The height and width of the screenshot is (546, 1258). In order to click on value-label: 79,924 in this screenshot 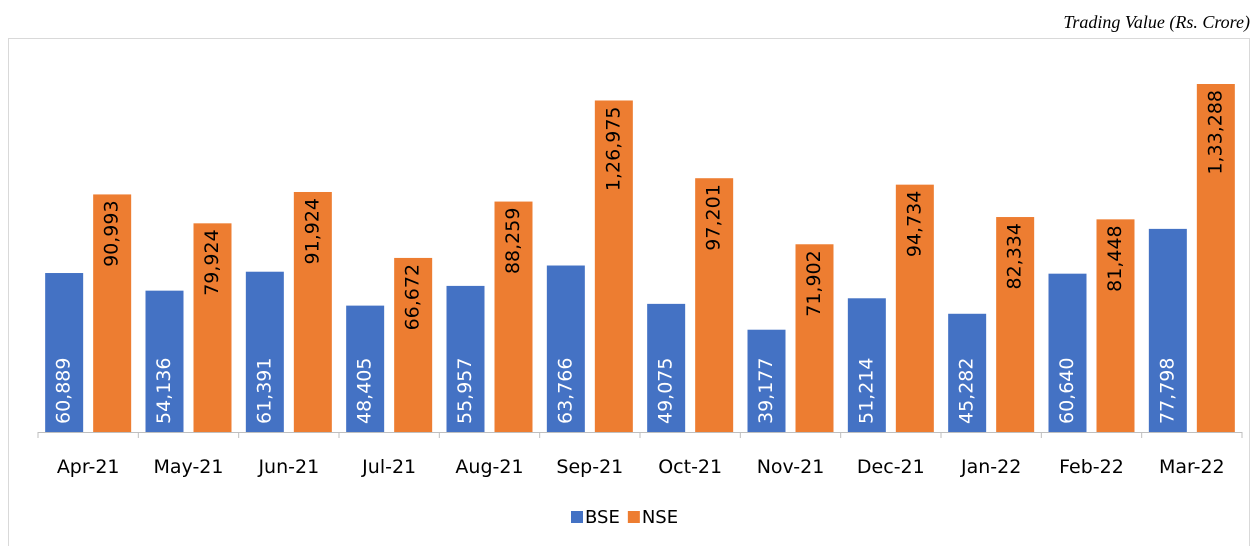, I will do `click(212, 262)`.